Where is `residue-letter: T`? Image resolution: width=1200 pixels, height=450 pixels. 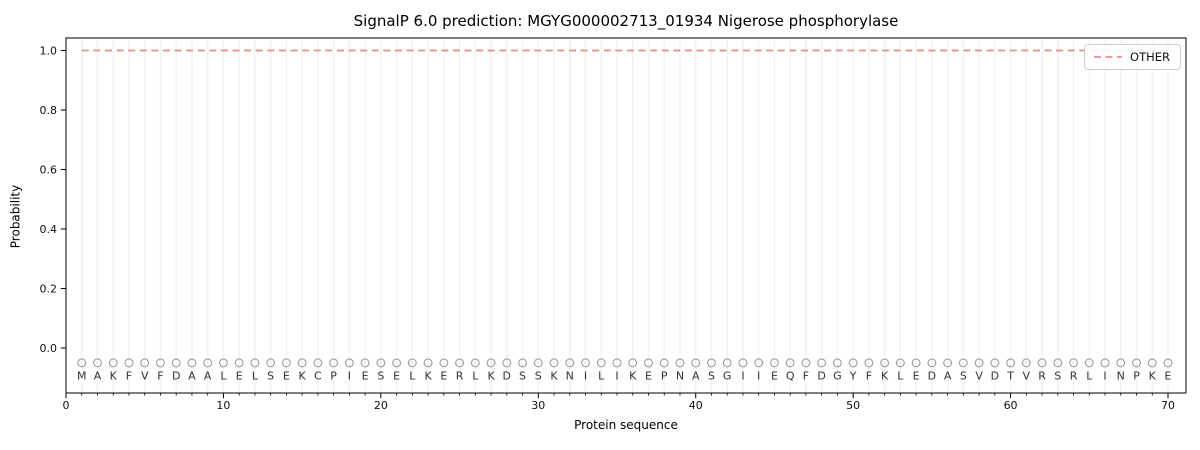
residue-letter: T is located at coordinates (1010, 376).